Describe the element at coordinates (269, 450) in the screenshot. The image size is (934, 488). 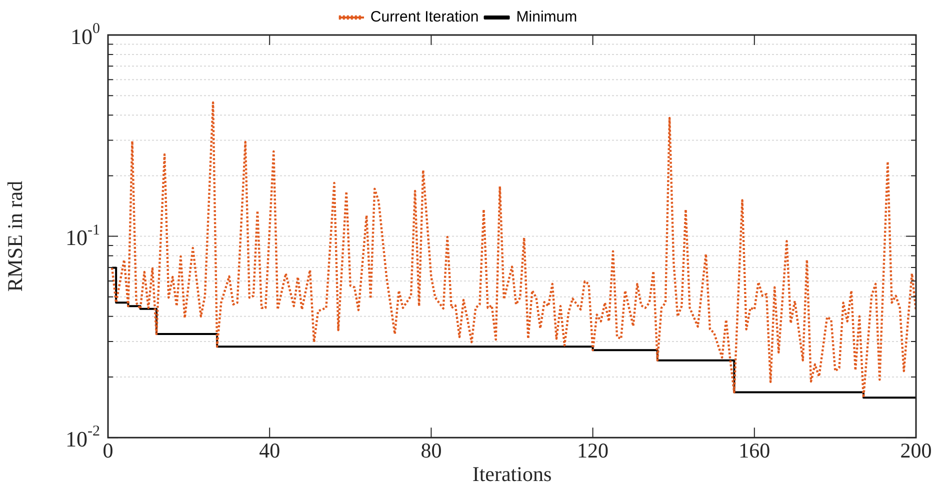
I see `x-tick-label: 40` at that location.